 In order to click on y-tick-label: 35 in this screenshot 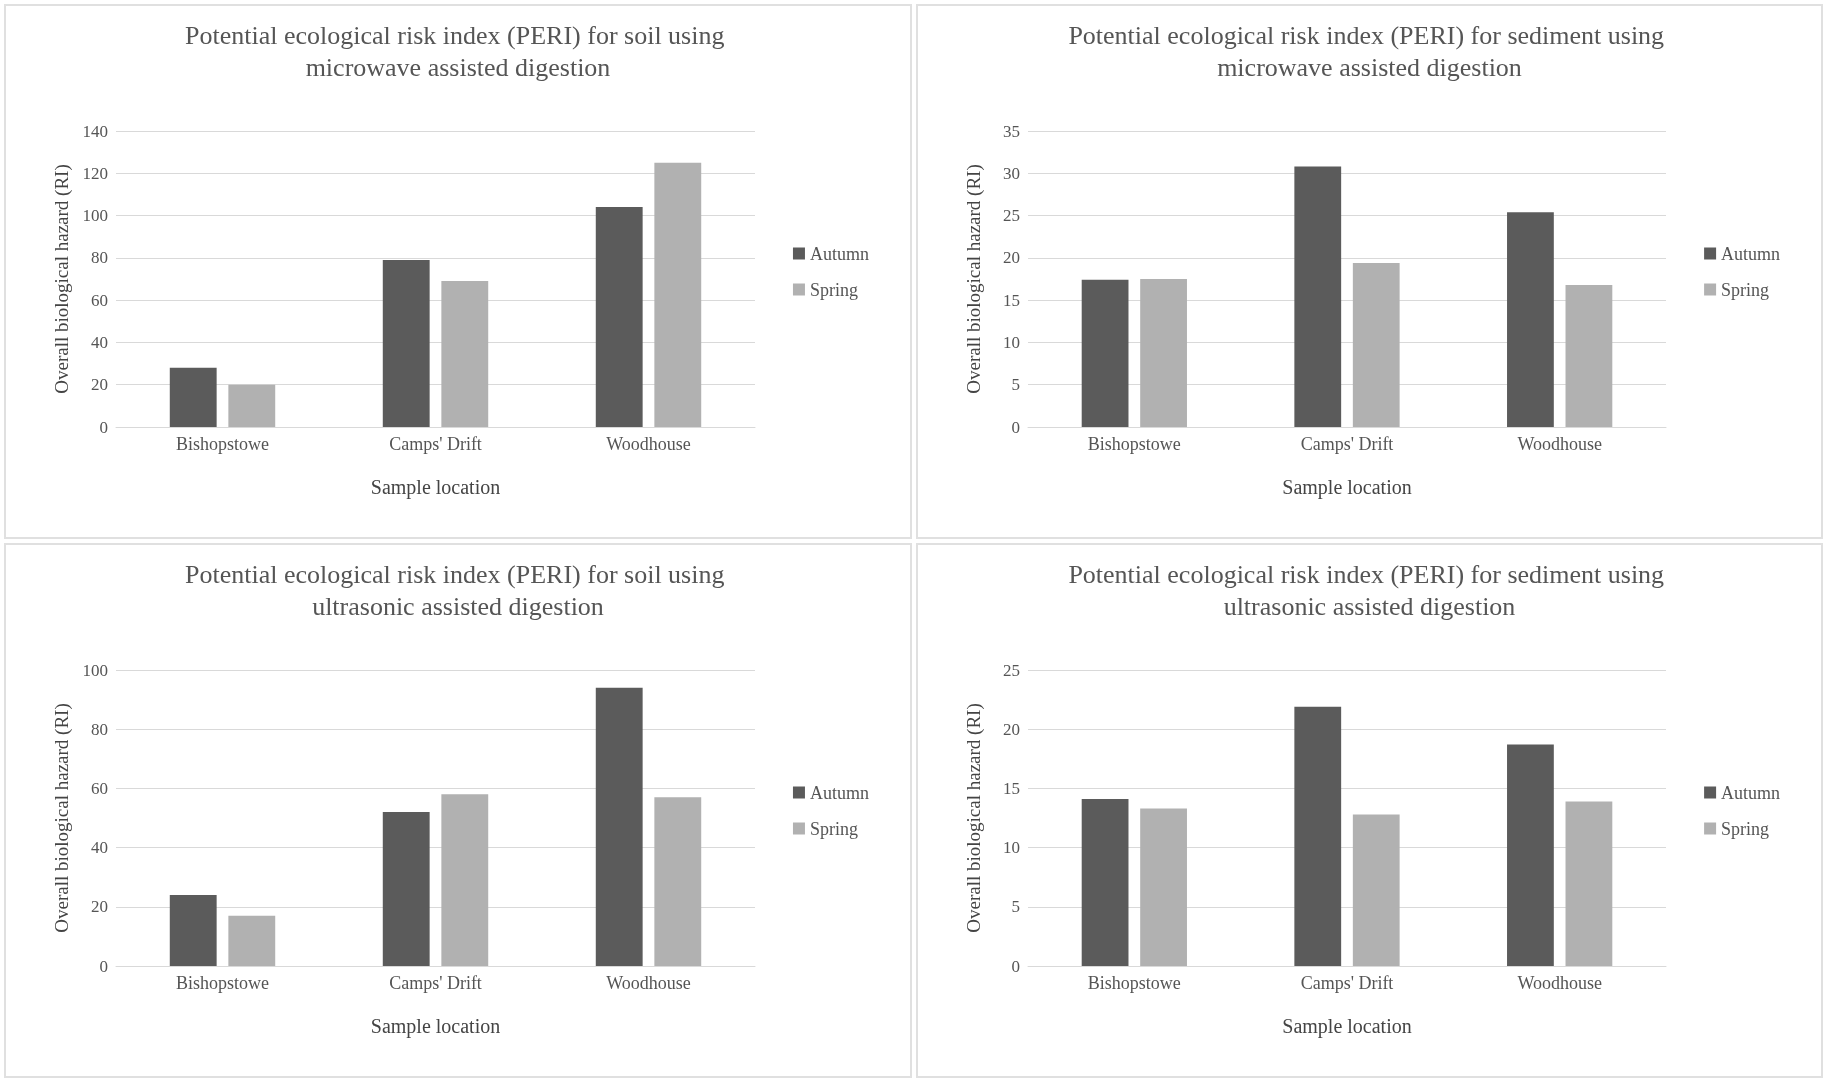, I will do `click(1011, 131)`.